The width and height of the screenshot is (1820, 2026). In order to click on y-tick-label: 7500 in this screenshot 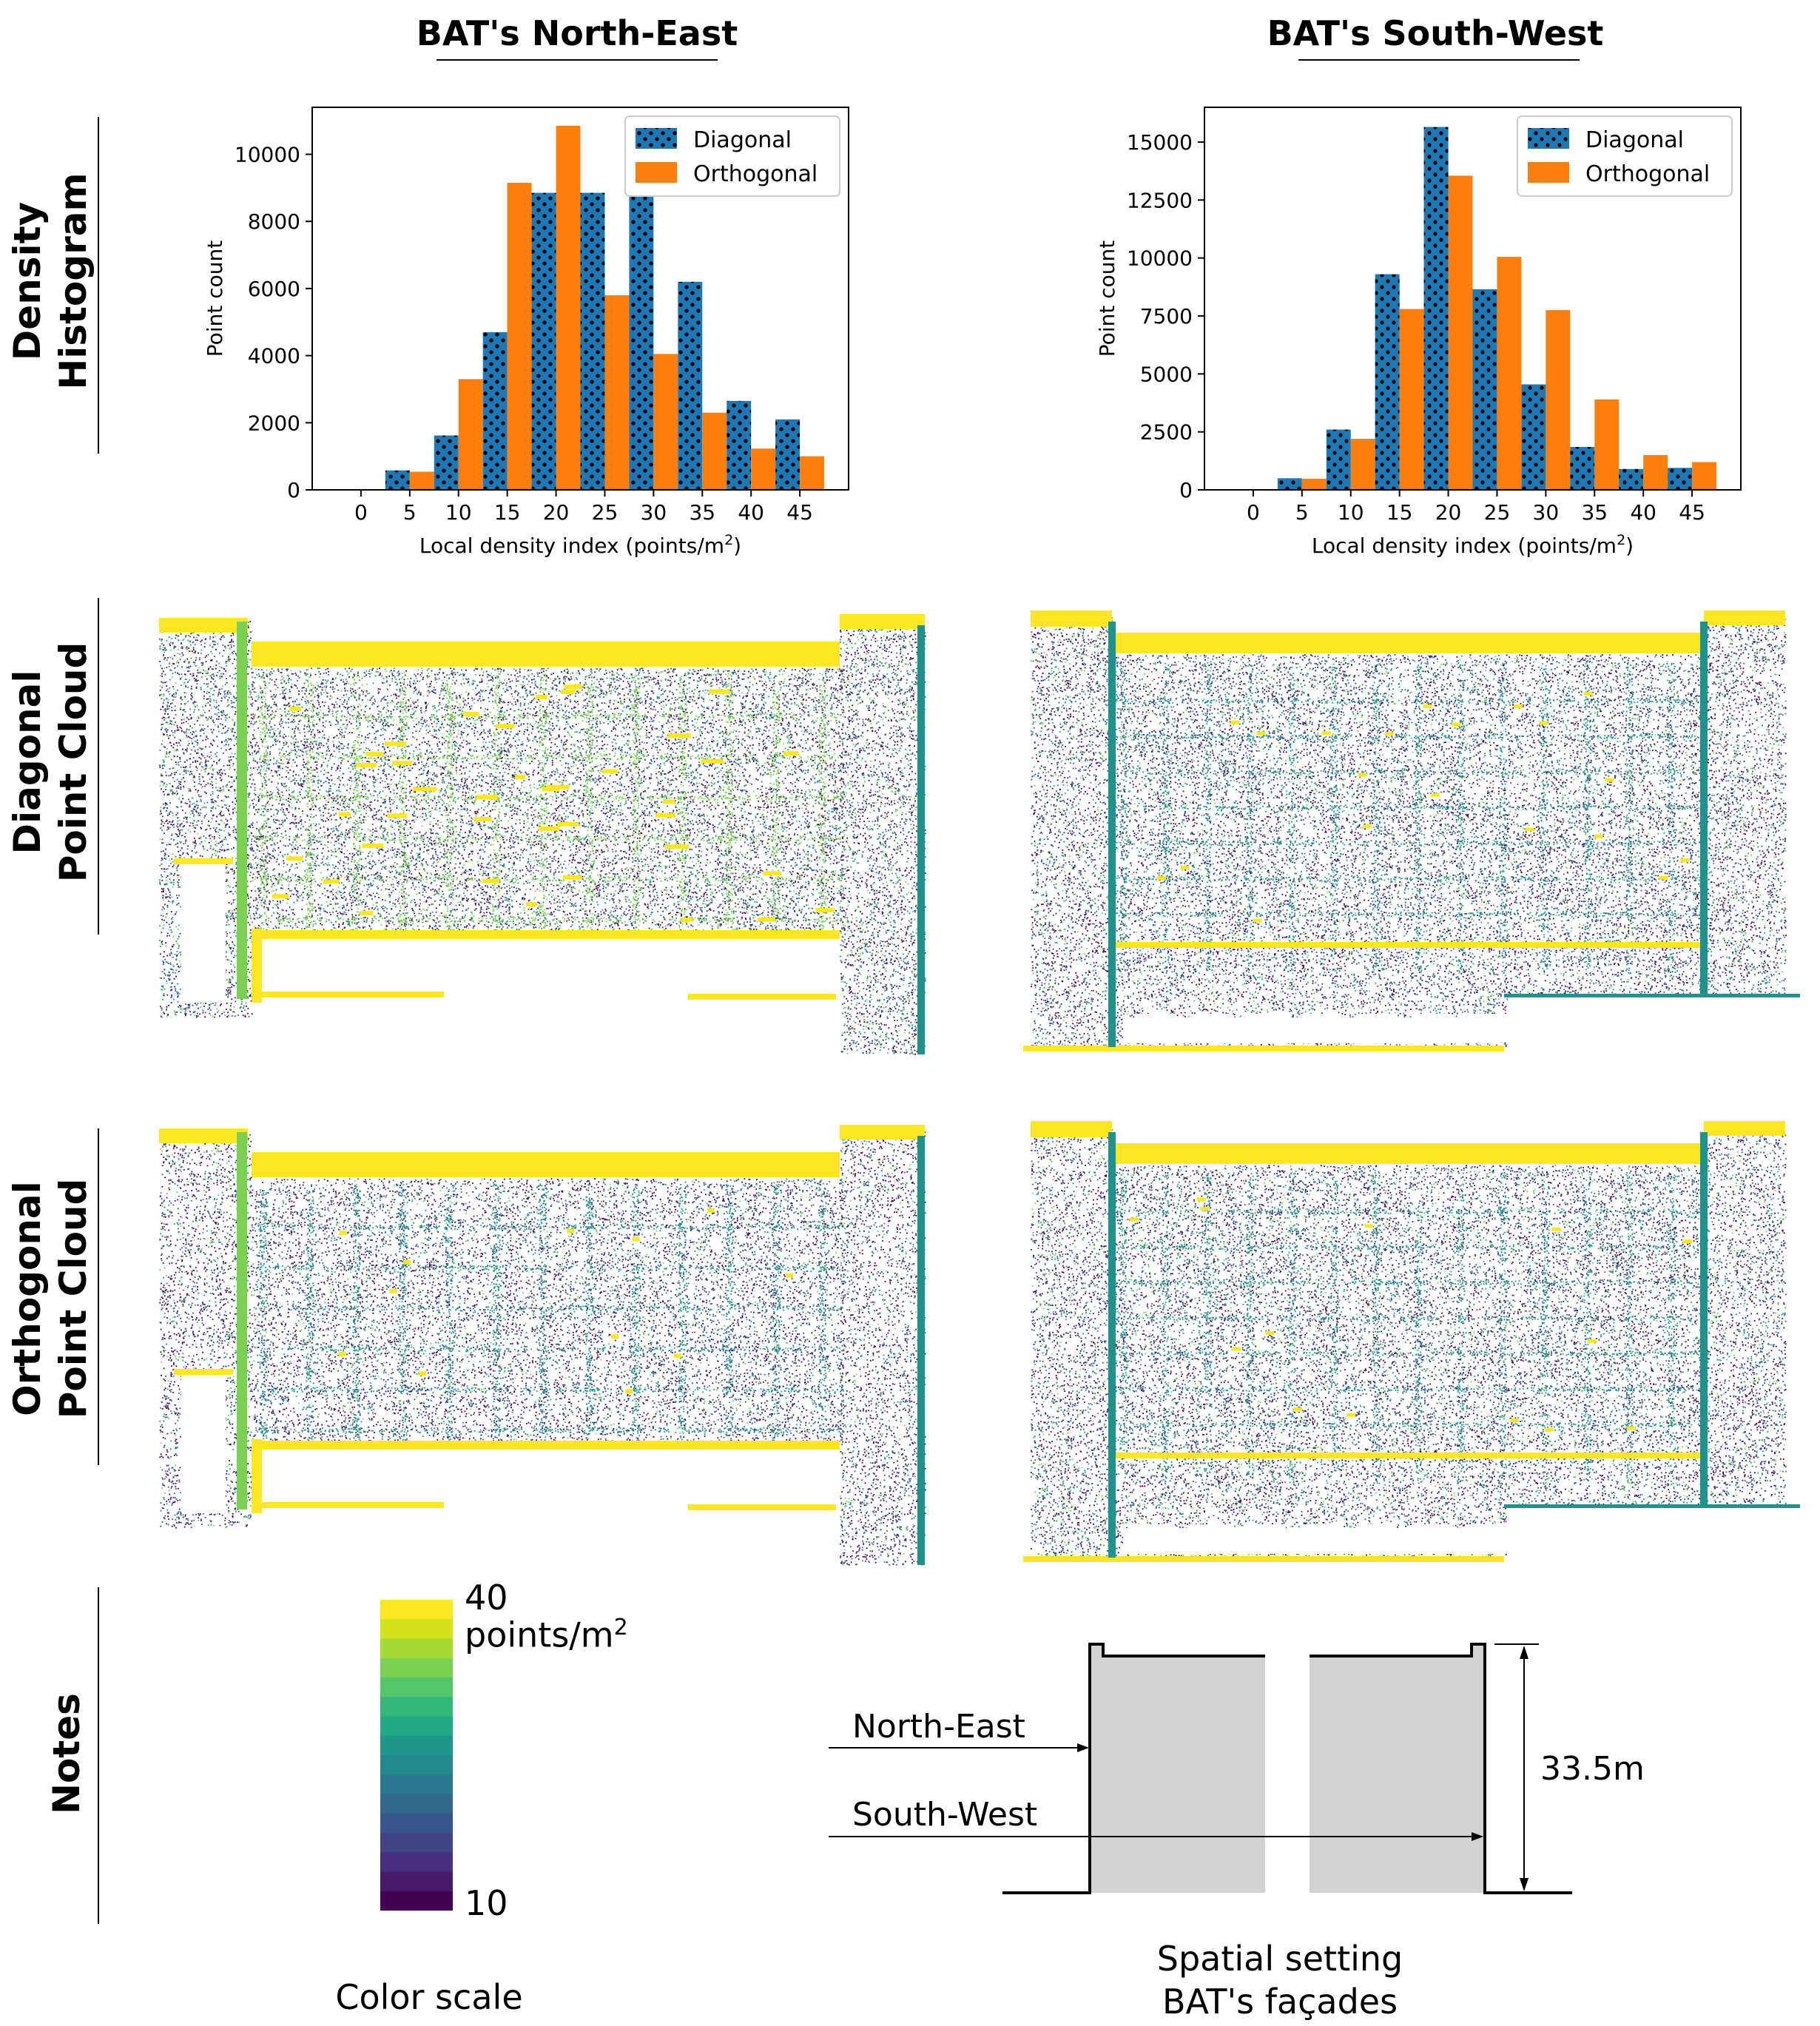, I will do `click(1166, 316)`.